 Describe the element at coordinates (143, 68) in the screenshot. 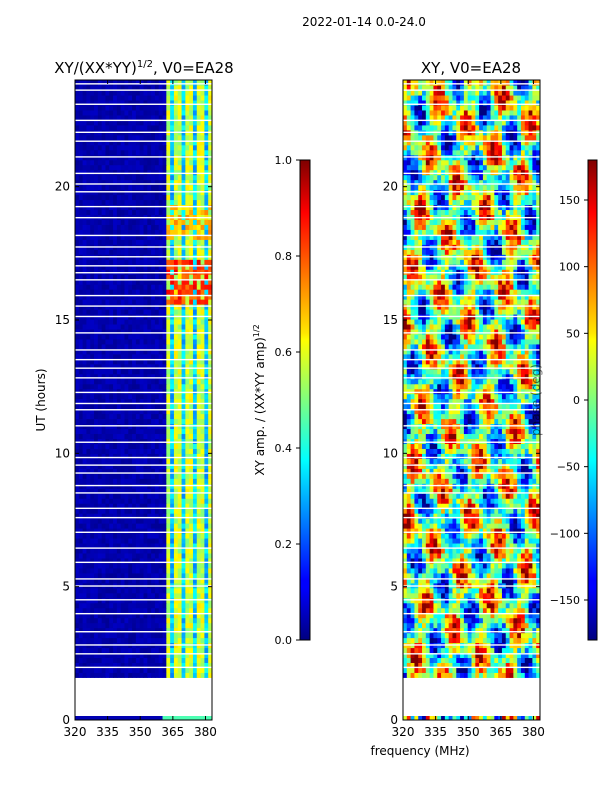

I see `panel-amplitude-title: XY/(XX*YY)1/2, V0=EA28` at that location.